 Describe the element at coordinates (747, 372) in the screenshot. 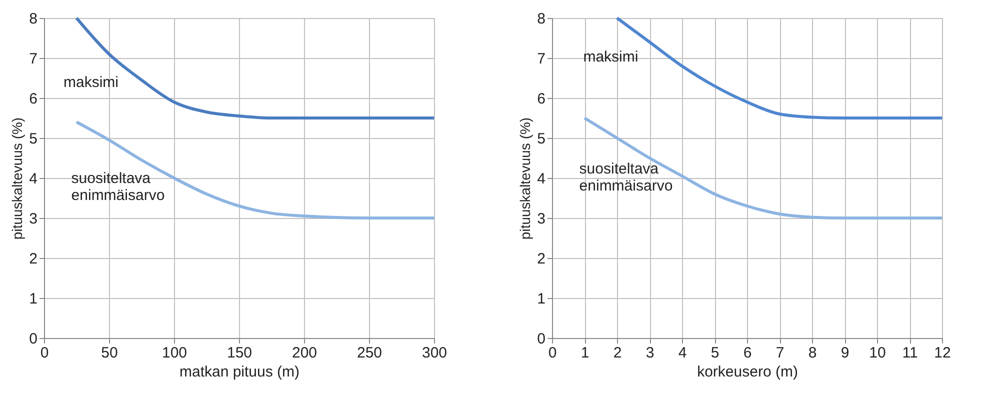

I see `x-axis-title: korkeusero (m)` at that location.